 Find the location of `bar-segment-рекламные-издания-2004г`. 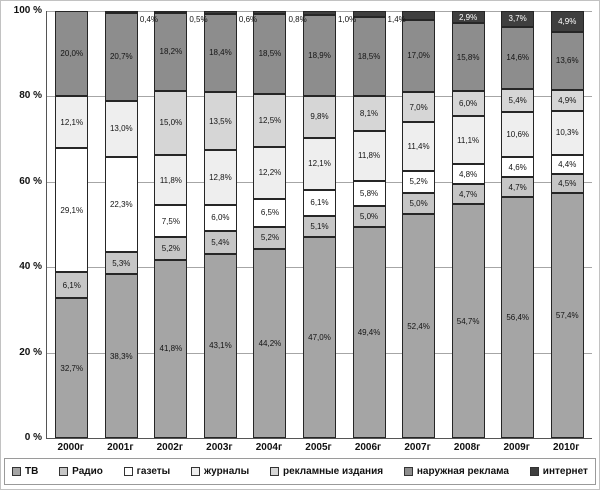

bar-segment-рекламные-издания-2004г is located at coordinates (270, 120).